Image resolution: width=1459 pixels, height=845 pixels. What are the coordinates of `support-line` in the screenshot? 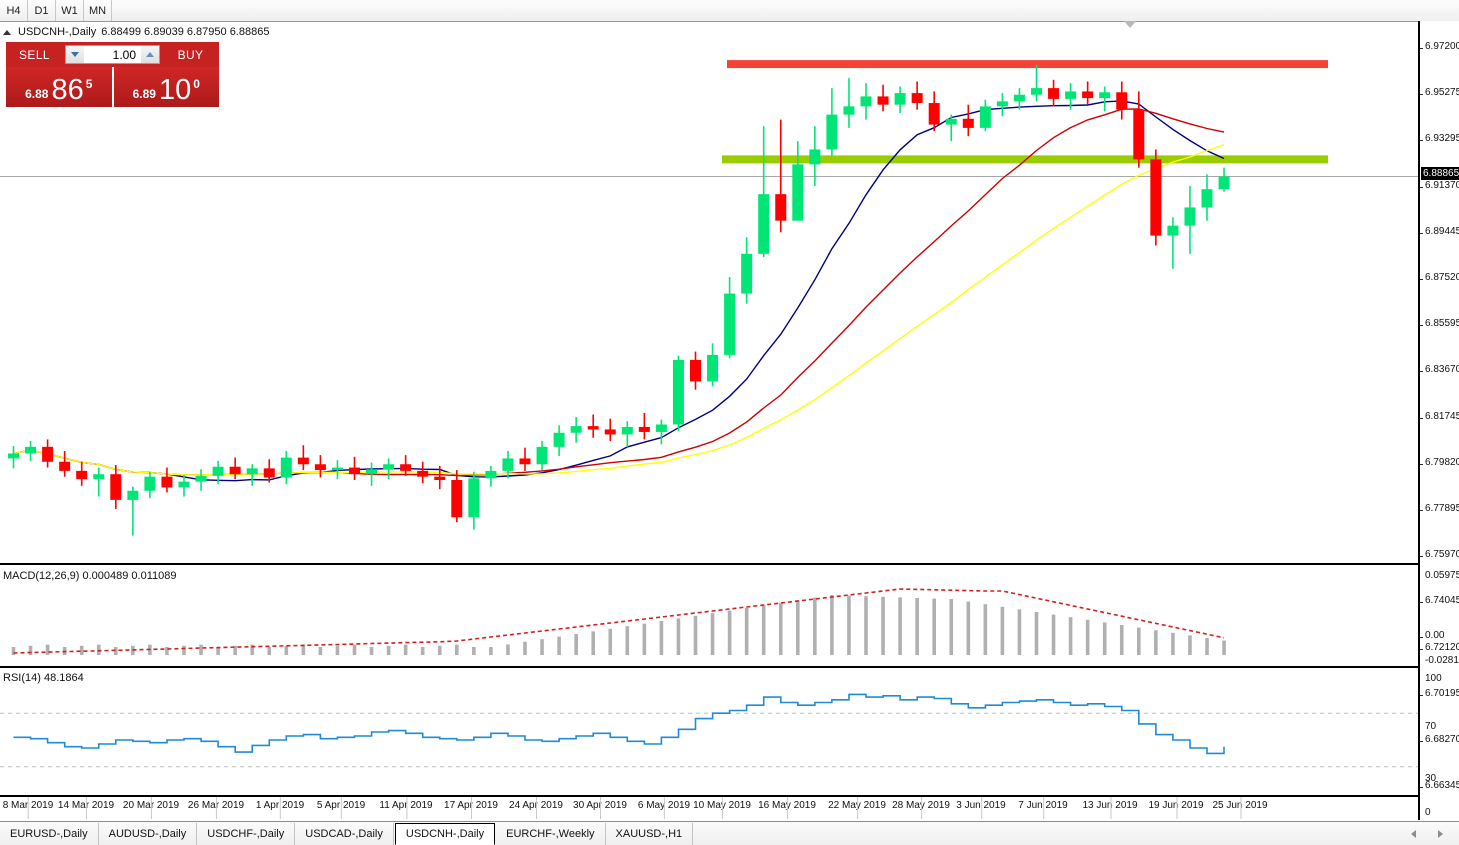 It's located at (1025, 159).